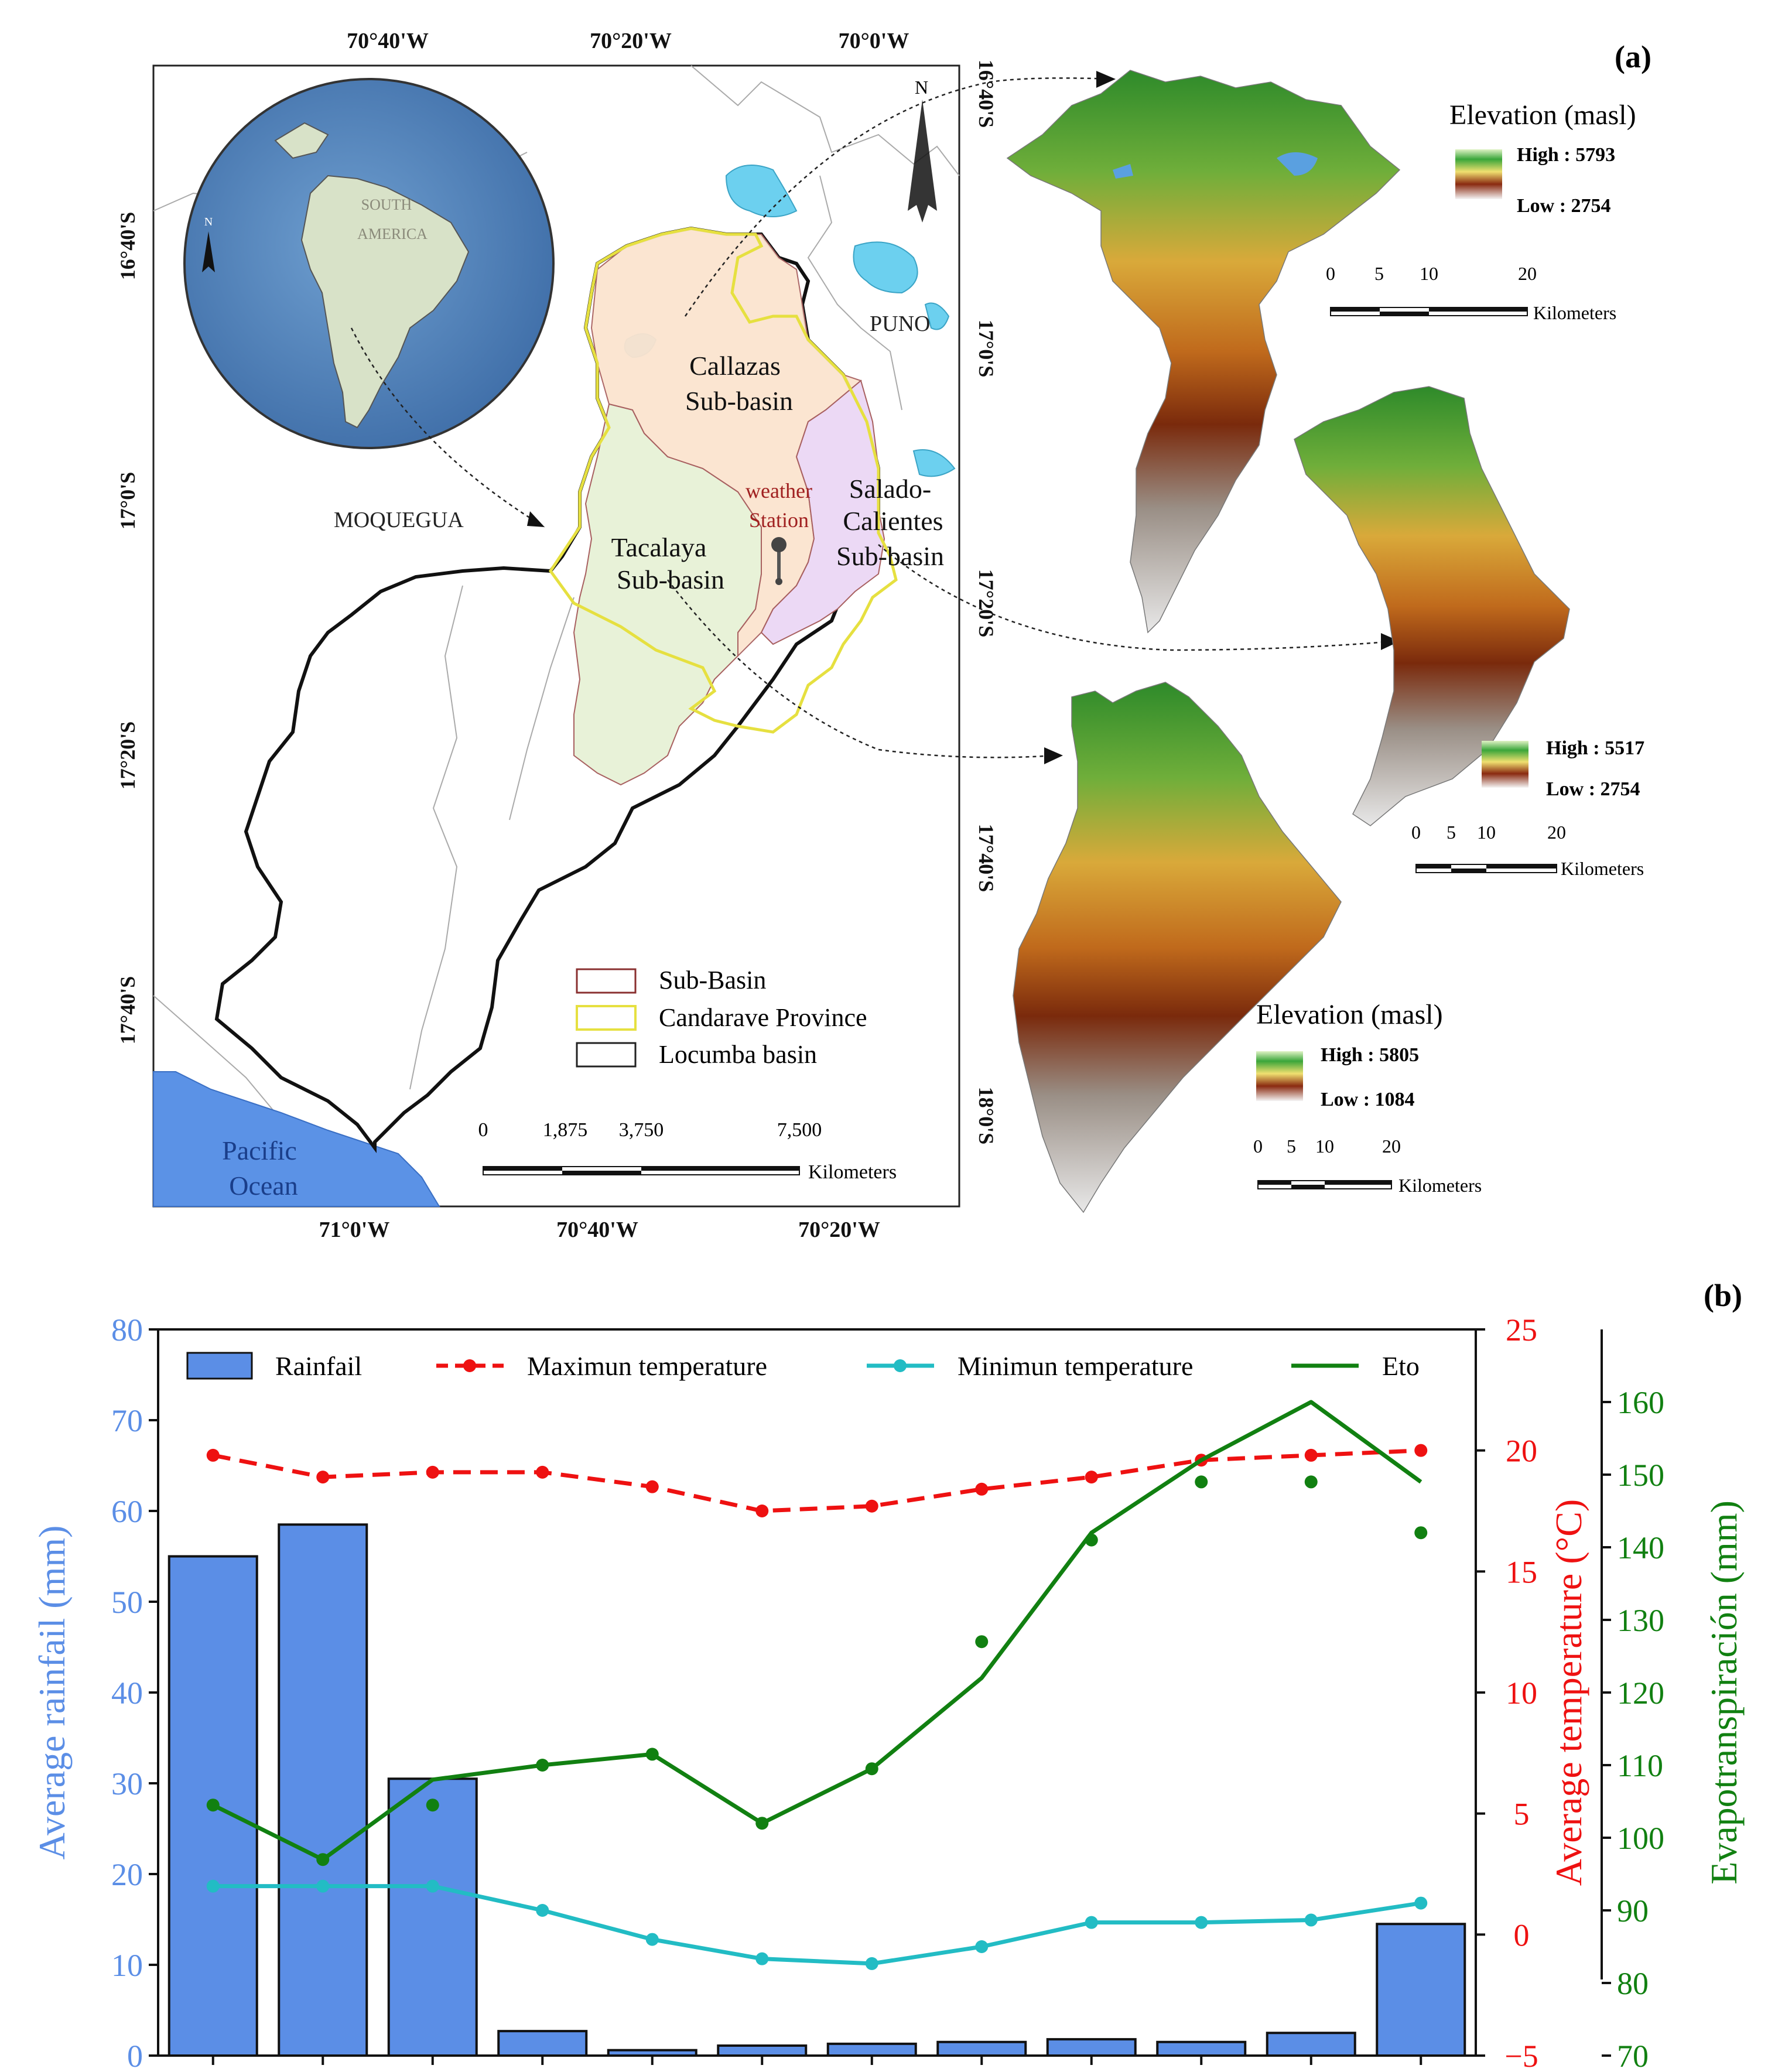  I want to click on dem-salado-colorbar, so click(1505, 764).